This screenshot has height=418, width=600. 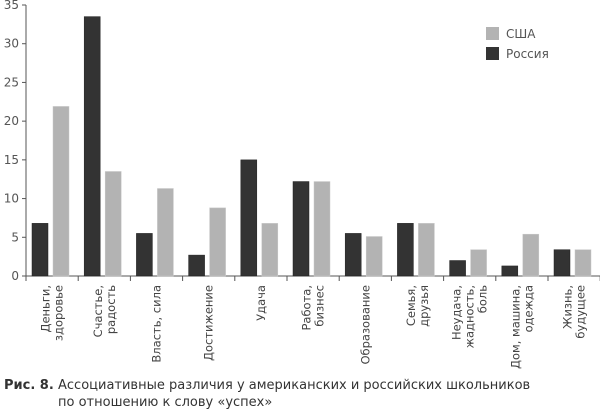 I want to click on category-label: друзья, so click(x=424, y=306).